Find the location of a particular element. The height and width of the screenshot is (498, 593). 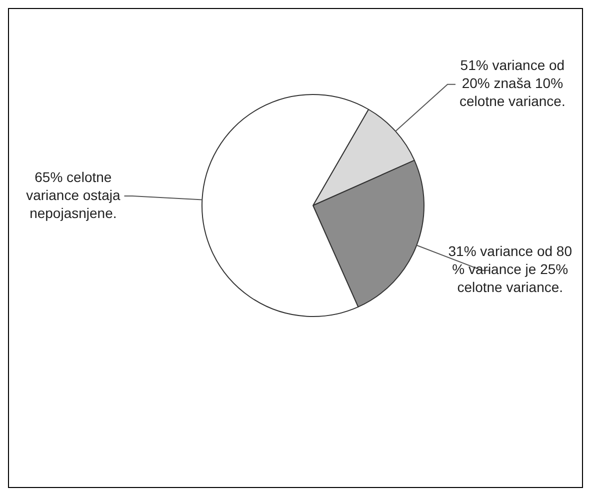

slice-label: 51% variance od 20% znaša 10% celotne variance. is located at coordinates (513, 83).